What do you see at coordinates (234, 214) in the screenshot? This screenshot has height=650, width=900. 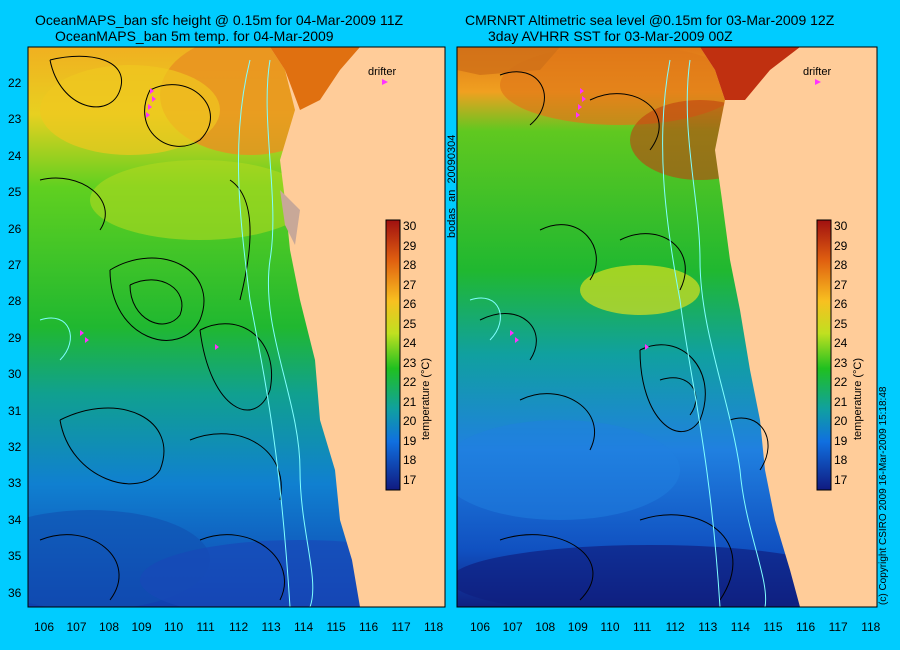 I see `left-drifter-markers` at bounding box center [234, 214].